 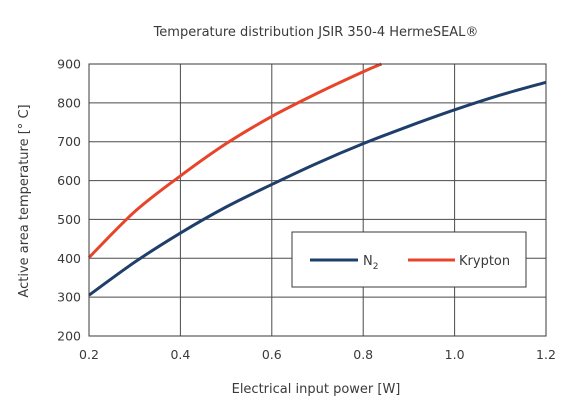 What do you see at coordinates (272, 354) in the screenshot?
I see `x-tick-label: 0.6` at bounding box center [272, 354].